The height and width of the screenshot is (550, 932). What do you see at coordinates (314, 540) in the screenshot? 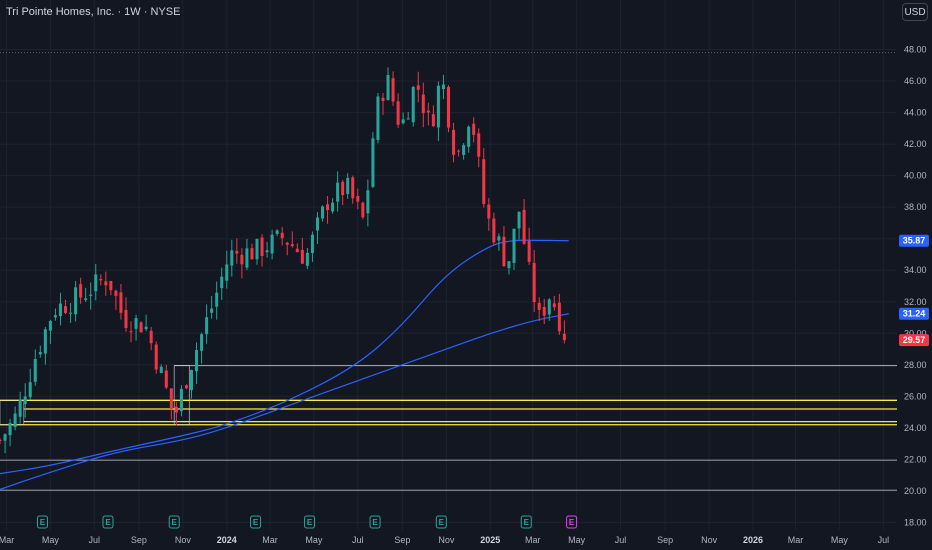
I see `time-tick-label: May` at bounding box center [314, 540].